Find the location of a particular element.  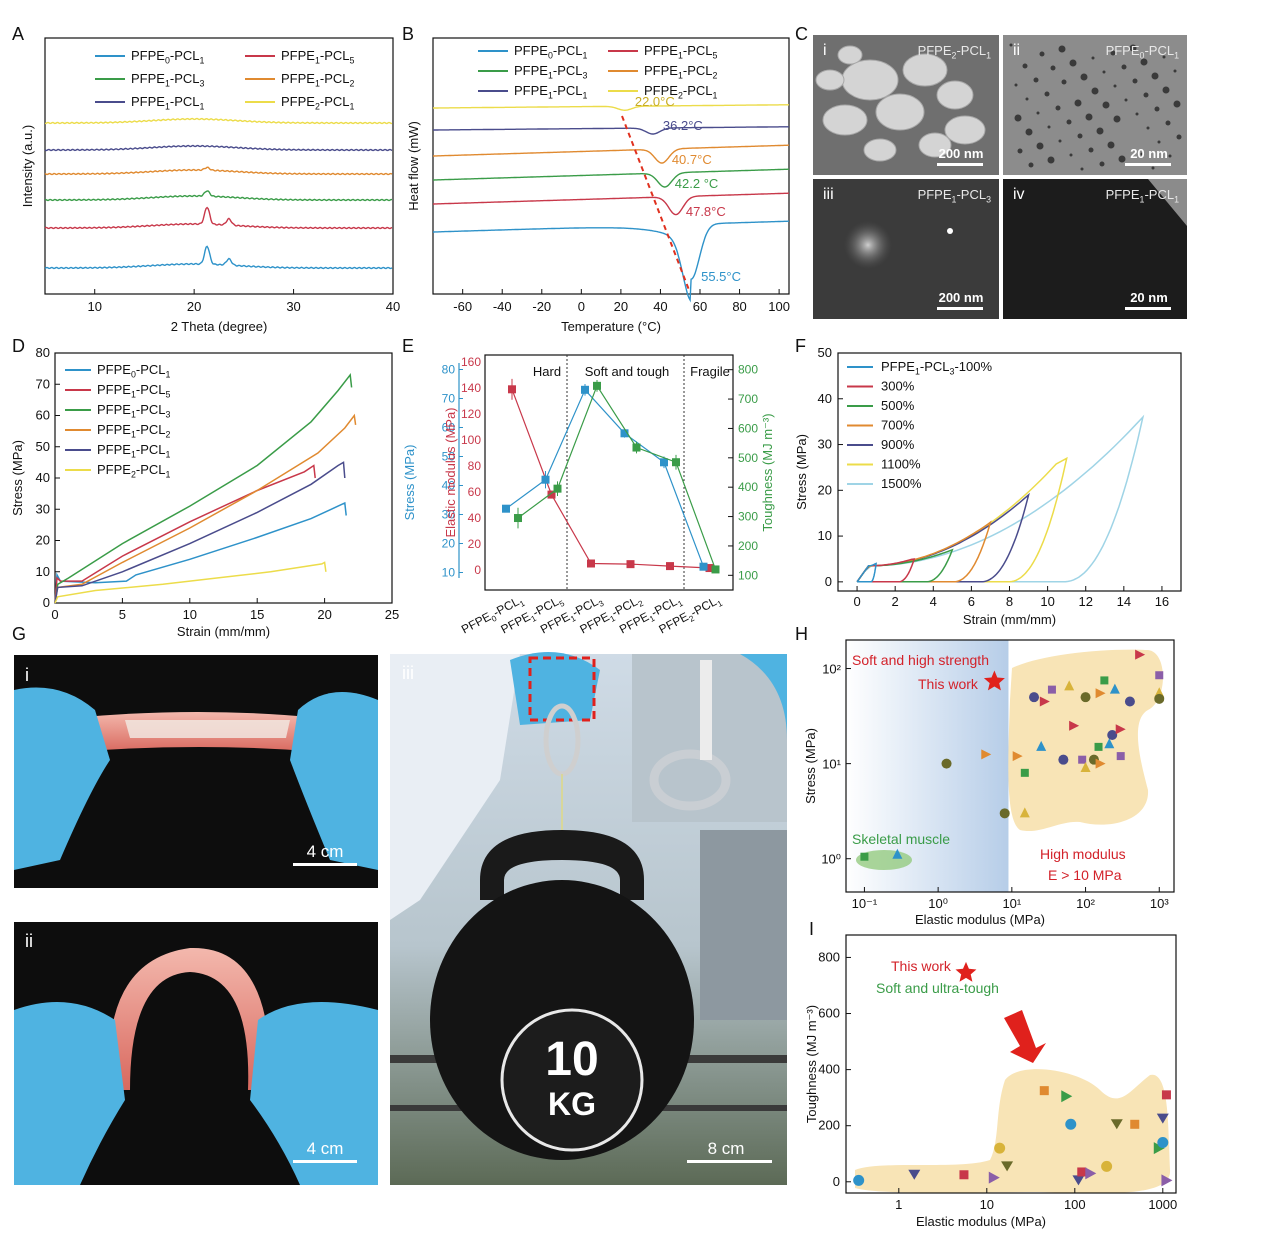

inset-glove is located at coordinates (763, 697).